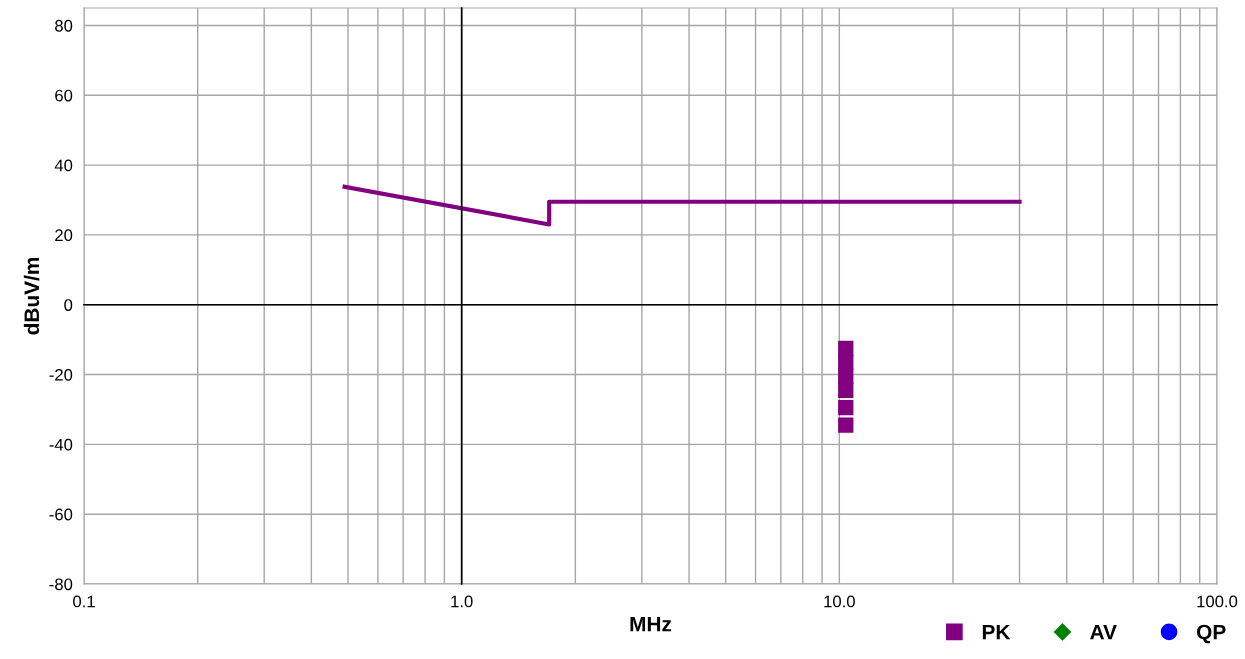 The width and height of the screenshot is (1245, 659). I want to click on y-tick-label: 0, so click(68, 305).